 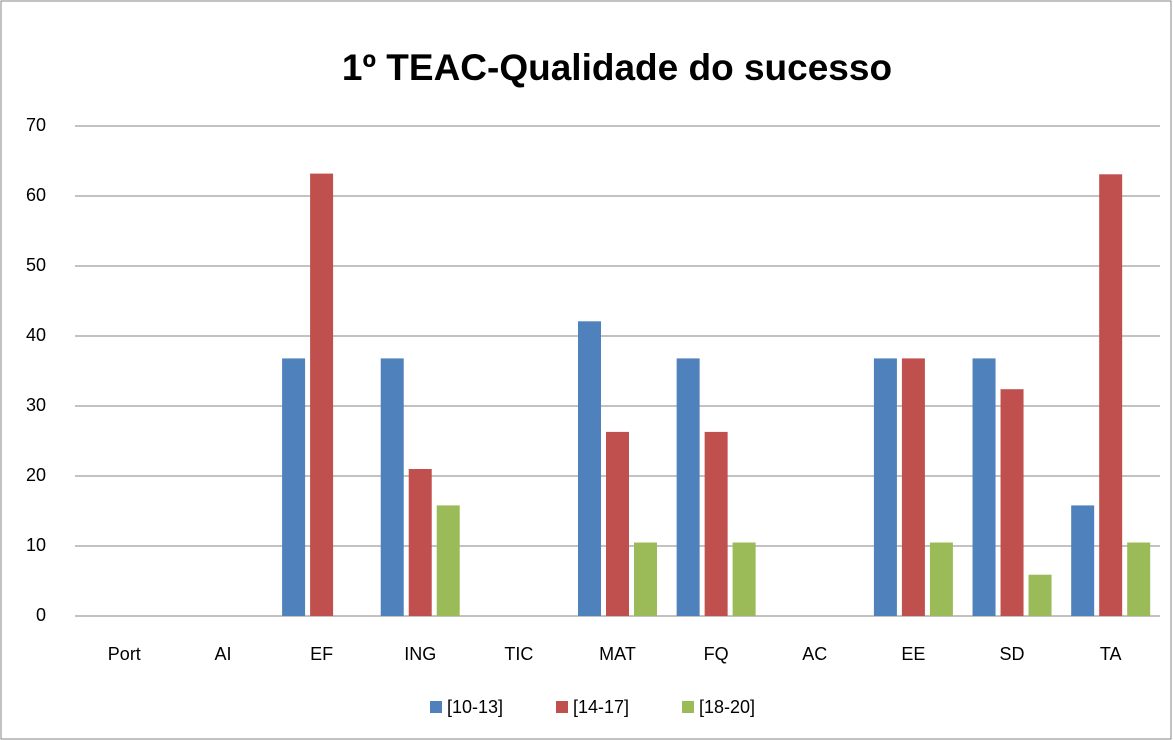 What do you see at coordinates (420, 654) in the screenshot?
I see `x-tick-label: ING` at bounding box center [420, 654].